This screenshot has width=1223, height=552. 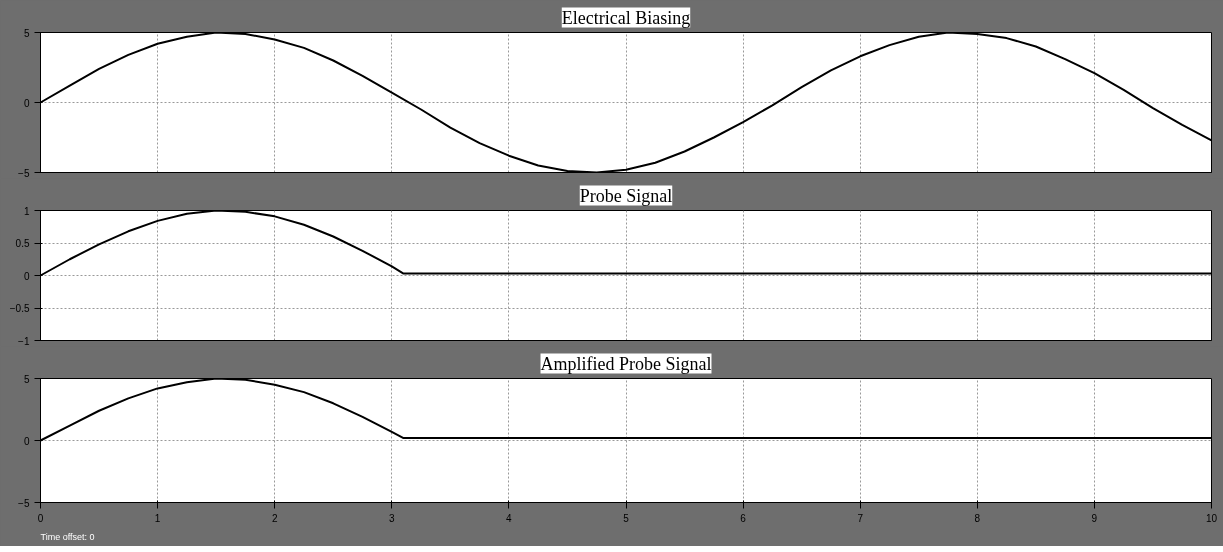 What do you see at coordinates (22, 243) in the screenshot?
I see `y-tick-label: 0.5` at bounding box center [22, 243].